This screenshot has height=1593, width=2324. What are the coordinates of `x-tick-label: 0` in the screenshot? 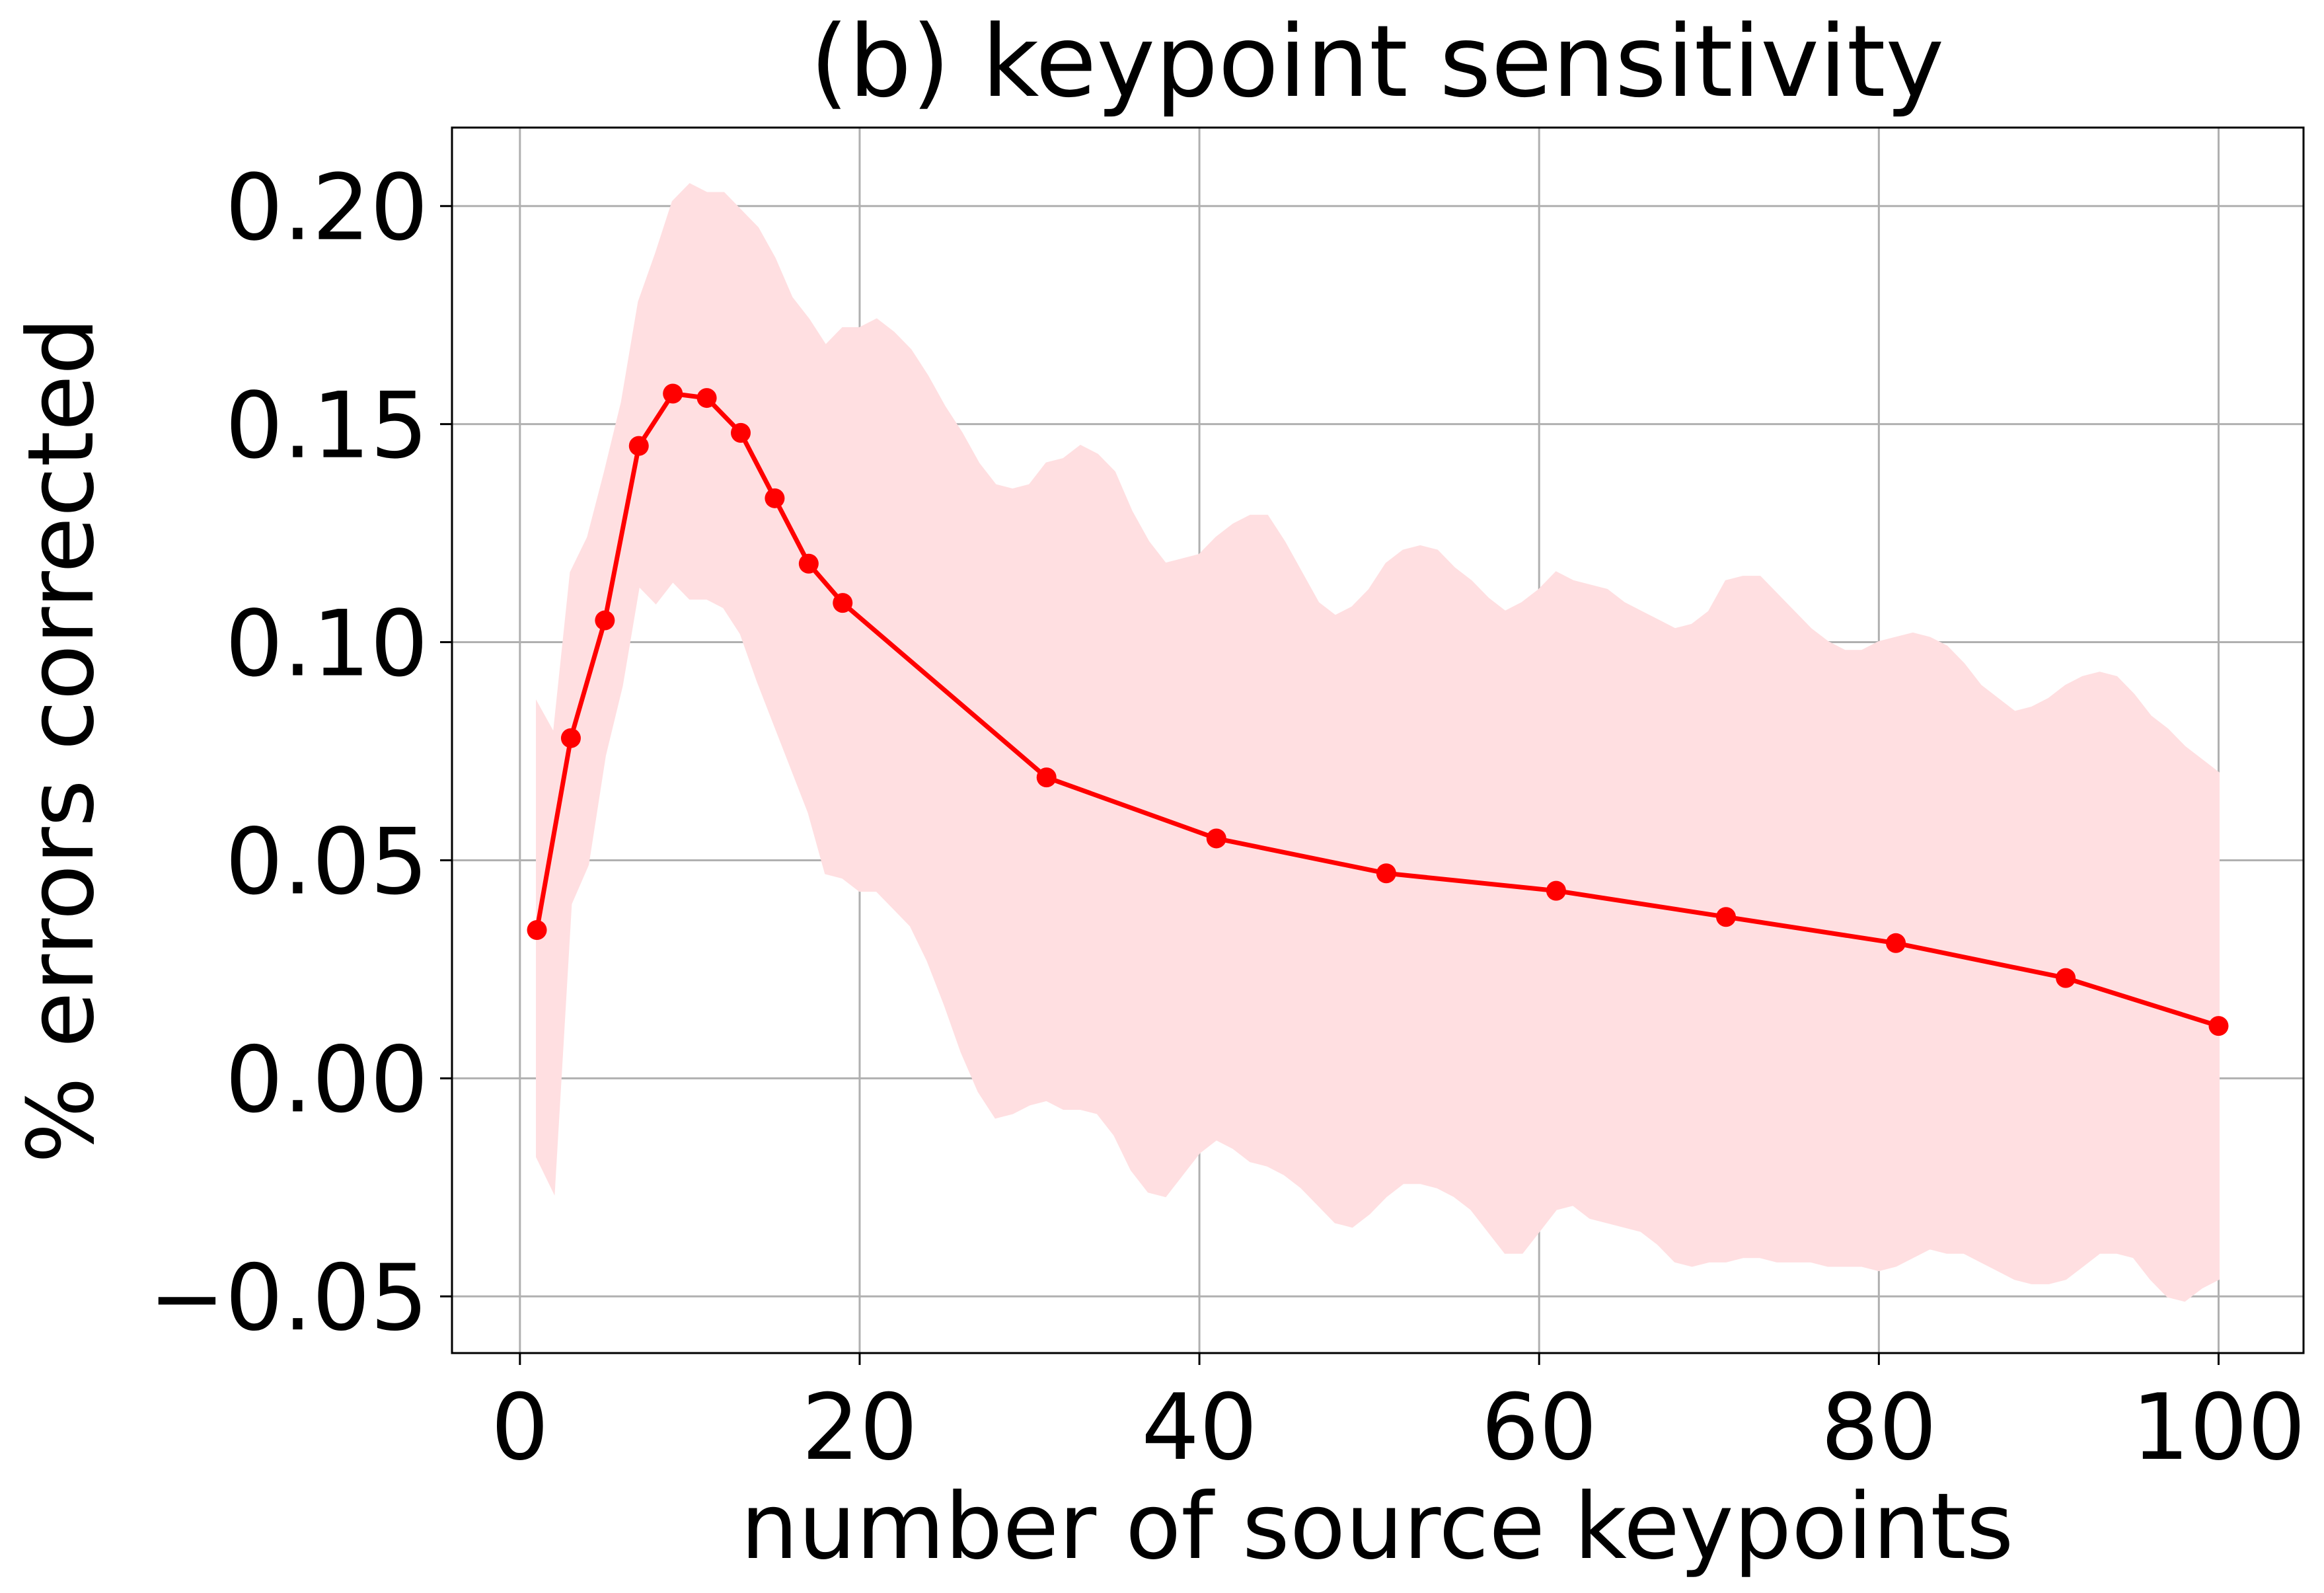 It's located at (520, 1427).